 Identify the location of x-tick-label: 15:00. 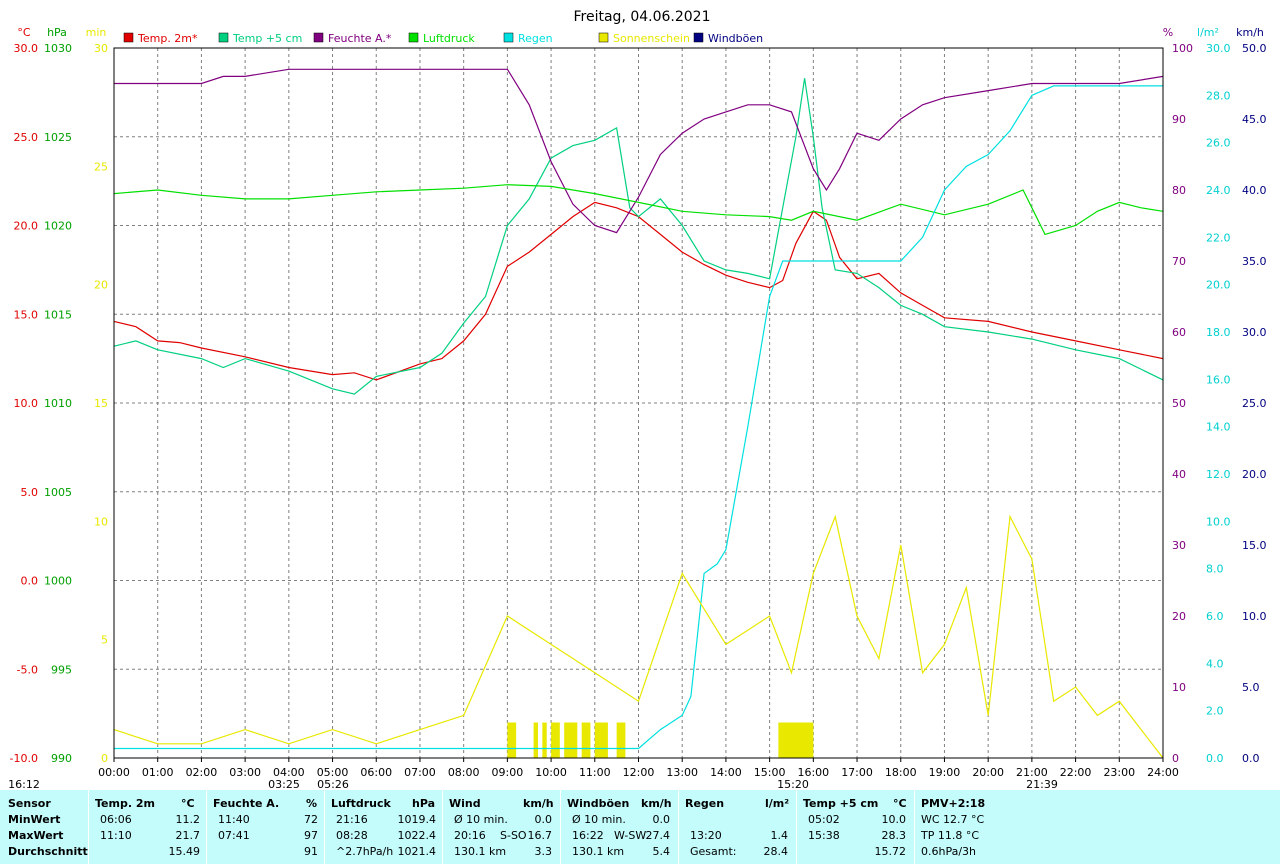
(770, 772).